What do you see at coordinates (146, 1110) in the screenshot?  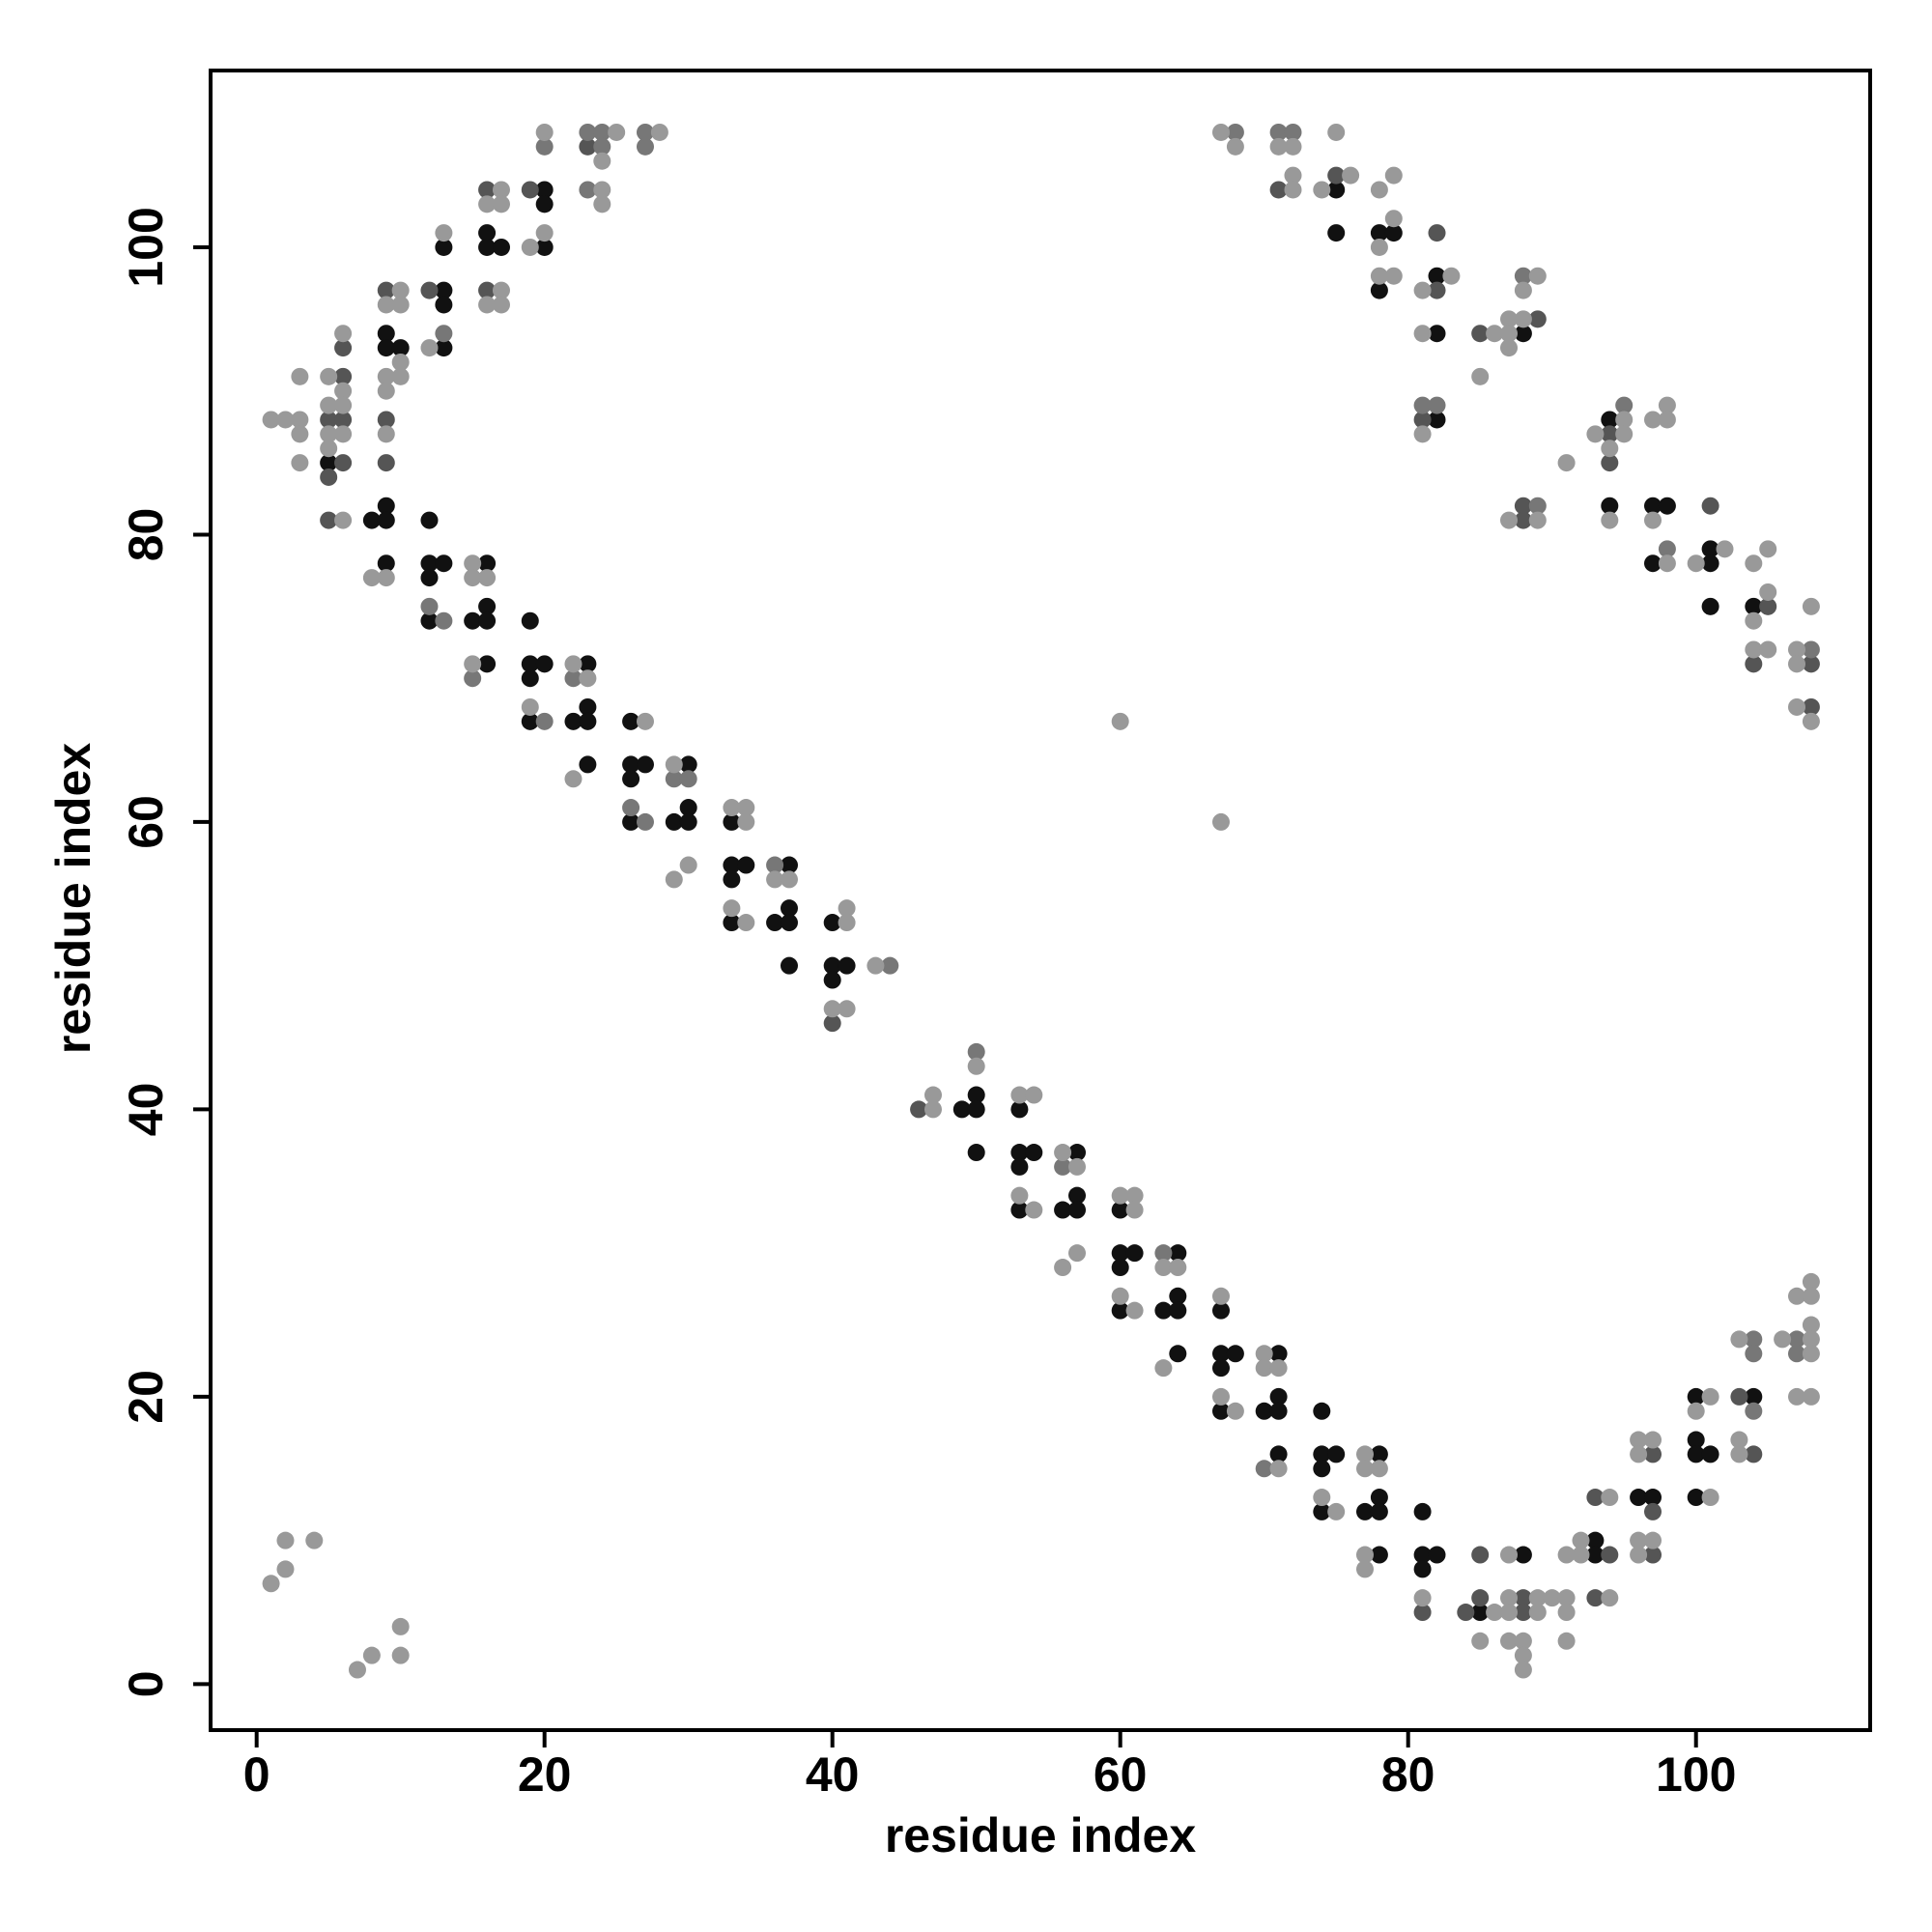 I see `y-tick-label: 40` at bounding box center [146, 1110].